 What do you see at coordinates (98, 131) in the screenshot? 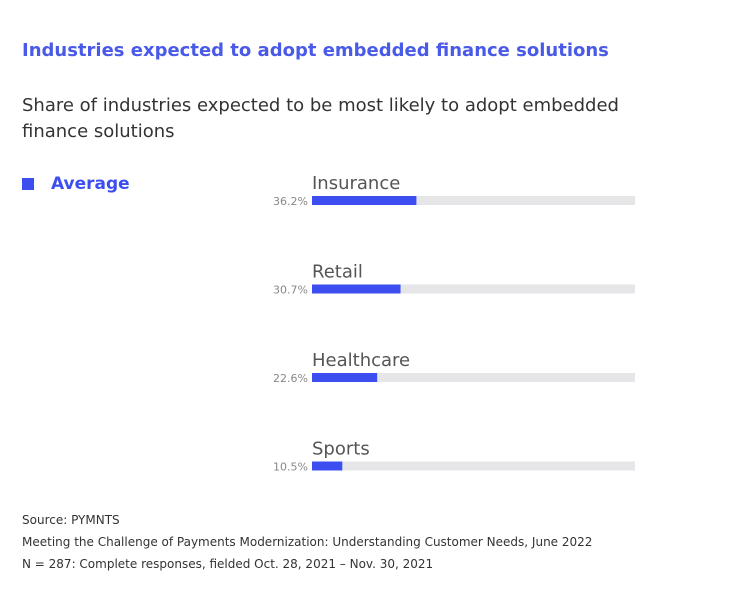
I see `chart-subtitle: finance solutions` at bounding box center [98, 131].